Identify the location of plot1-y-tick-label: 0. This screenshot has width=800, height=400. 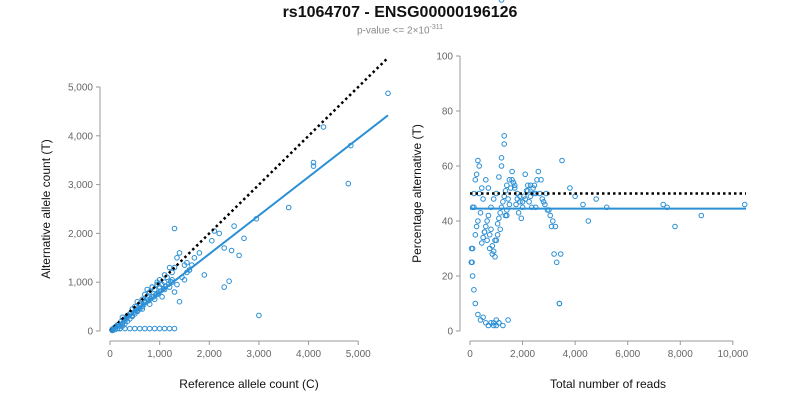
(90, 332).